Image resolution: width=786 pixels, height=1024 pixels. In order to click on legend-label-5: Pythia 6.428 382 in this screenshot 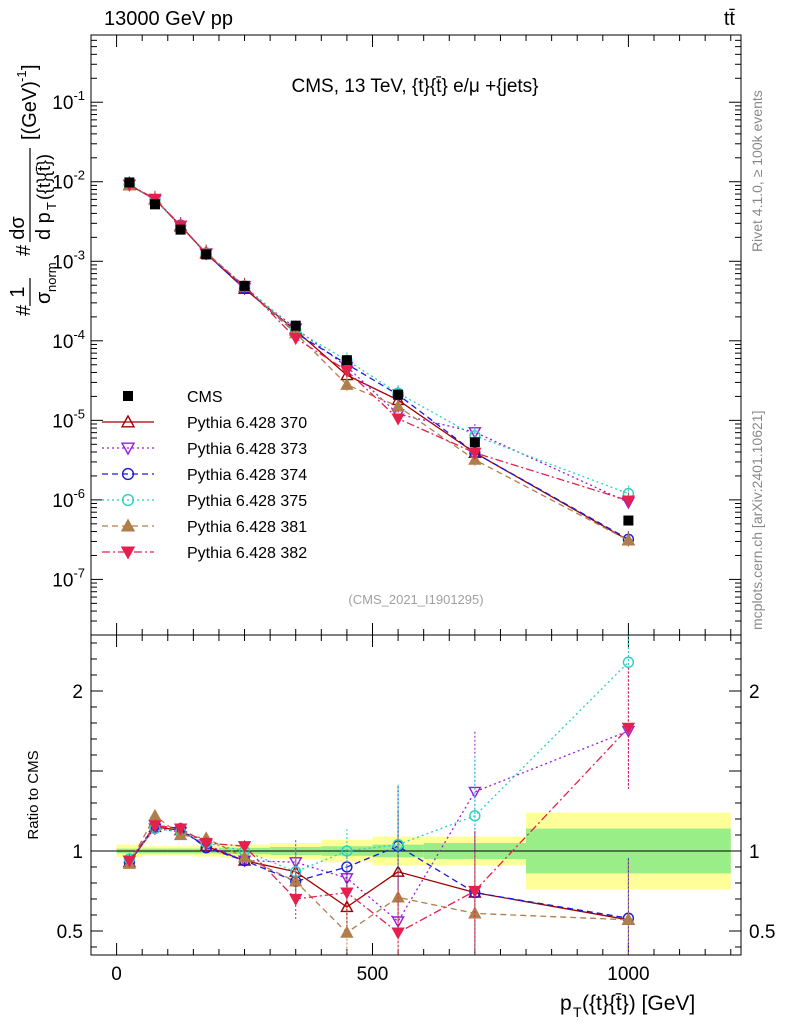, I will do `click(247, 553)`.